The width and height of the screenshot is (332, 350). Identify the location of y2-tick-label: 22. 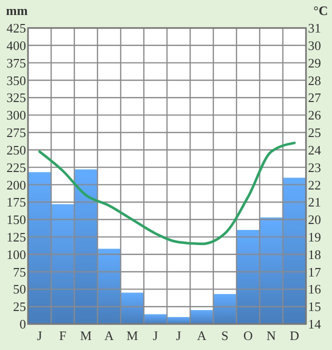
(314, 184).